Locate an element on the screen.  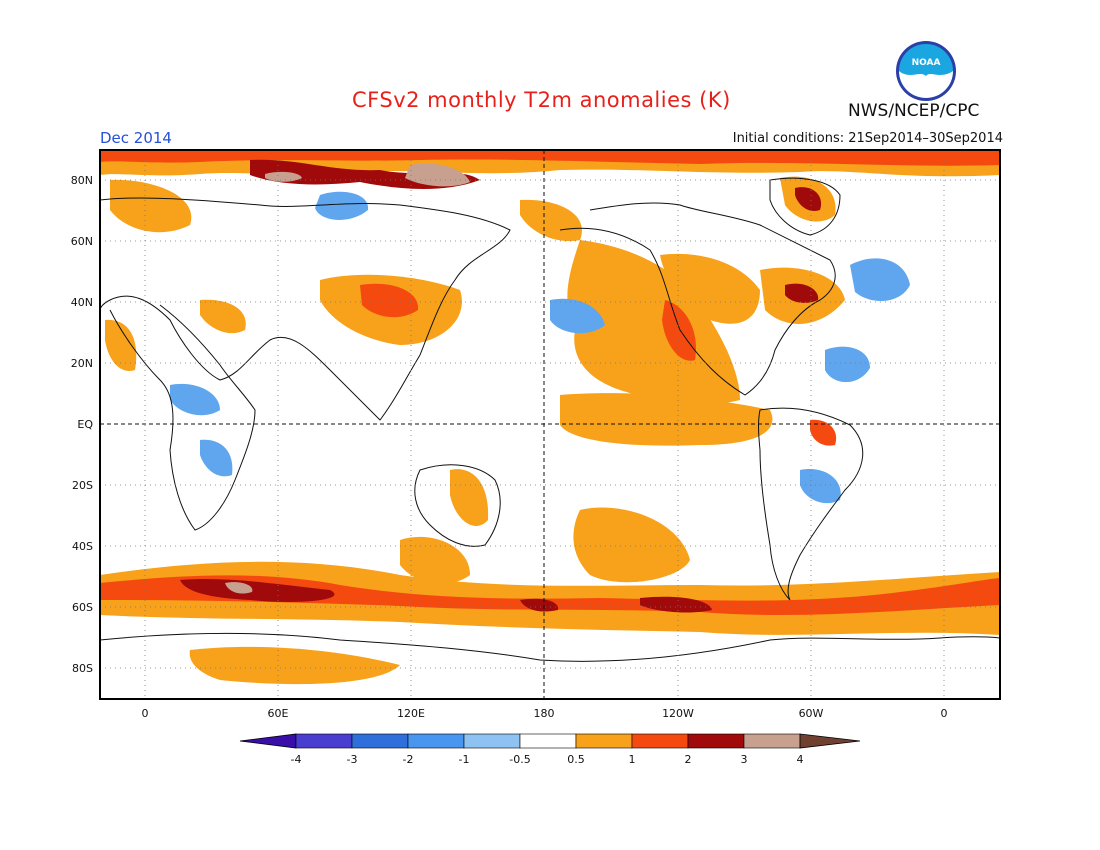
lon-label: 60E is located at coordinates (278, 713).